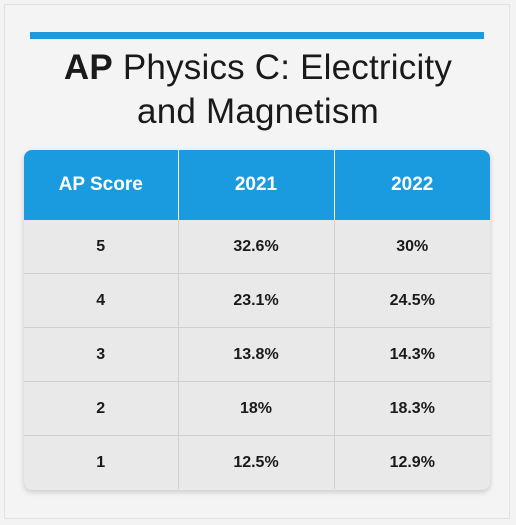  What do you see at coordinates (101, 462) in the screenshot?
I see `cell-score: 1` at bounding box center [101, 462].